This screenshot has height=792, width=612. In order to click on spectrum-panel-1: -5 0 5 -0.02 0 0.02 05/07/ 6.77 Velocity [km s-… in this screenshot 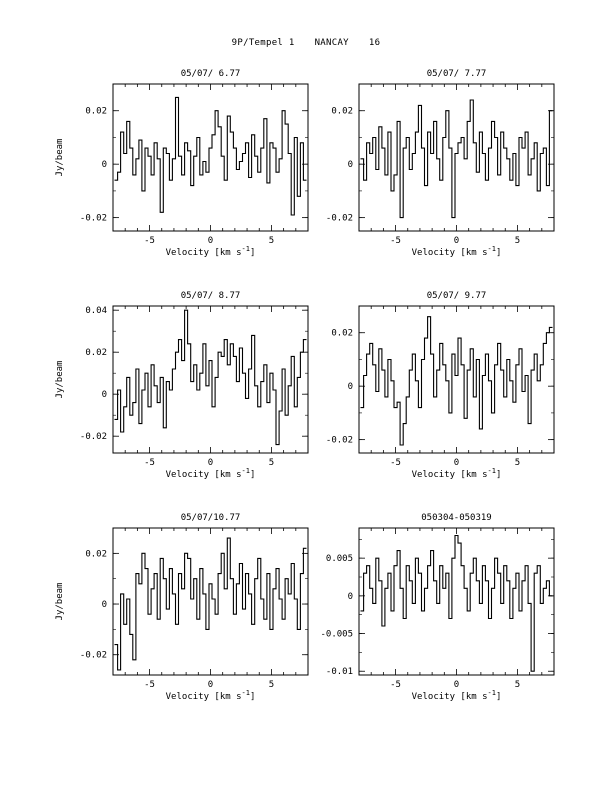, I will do `click(182, 163)`.